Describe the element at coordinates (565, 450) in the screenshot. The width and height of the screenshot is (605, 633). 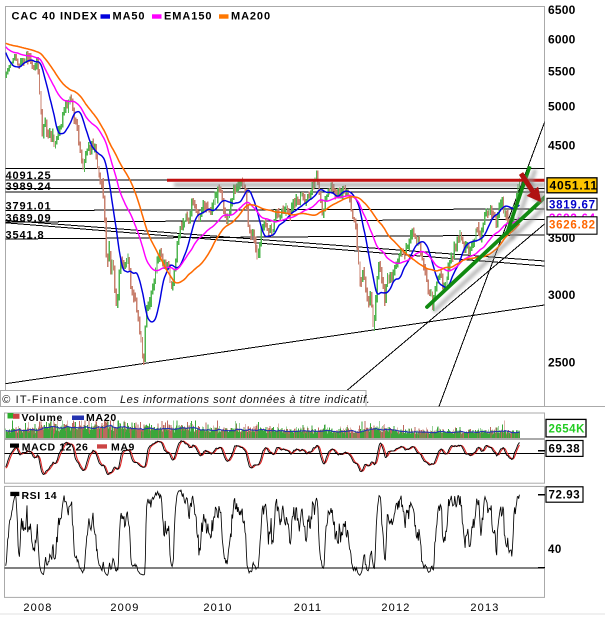
I see `svg-text: 69.38` at that location.